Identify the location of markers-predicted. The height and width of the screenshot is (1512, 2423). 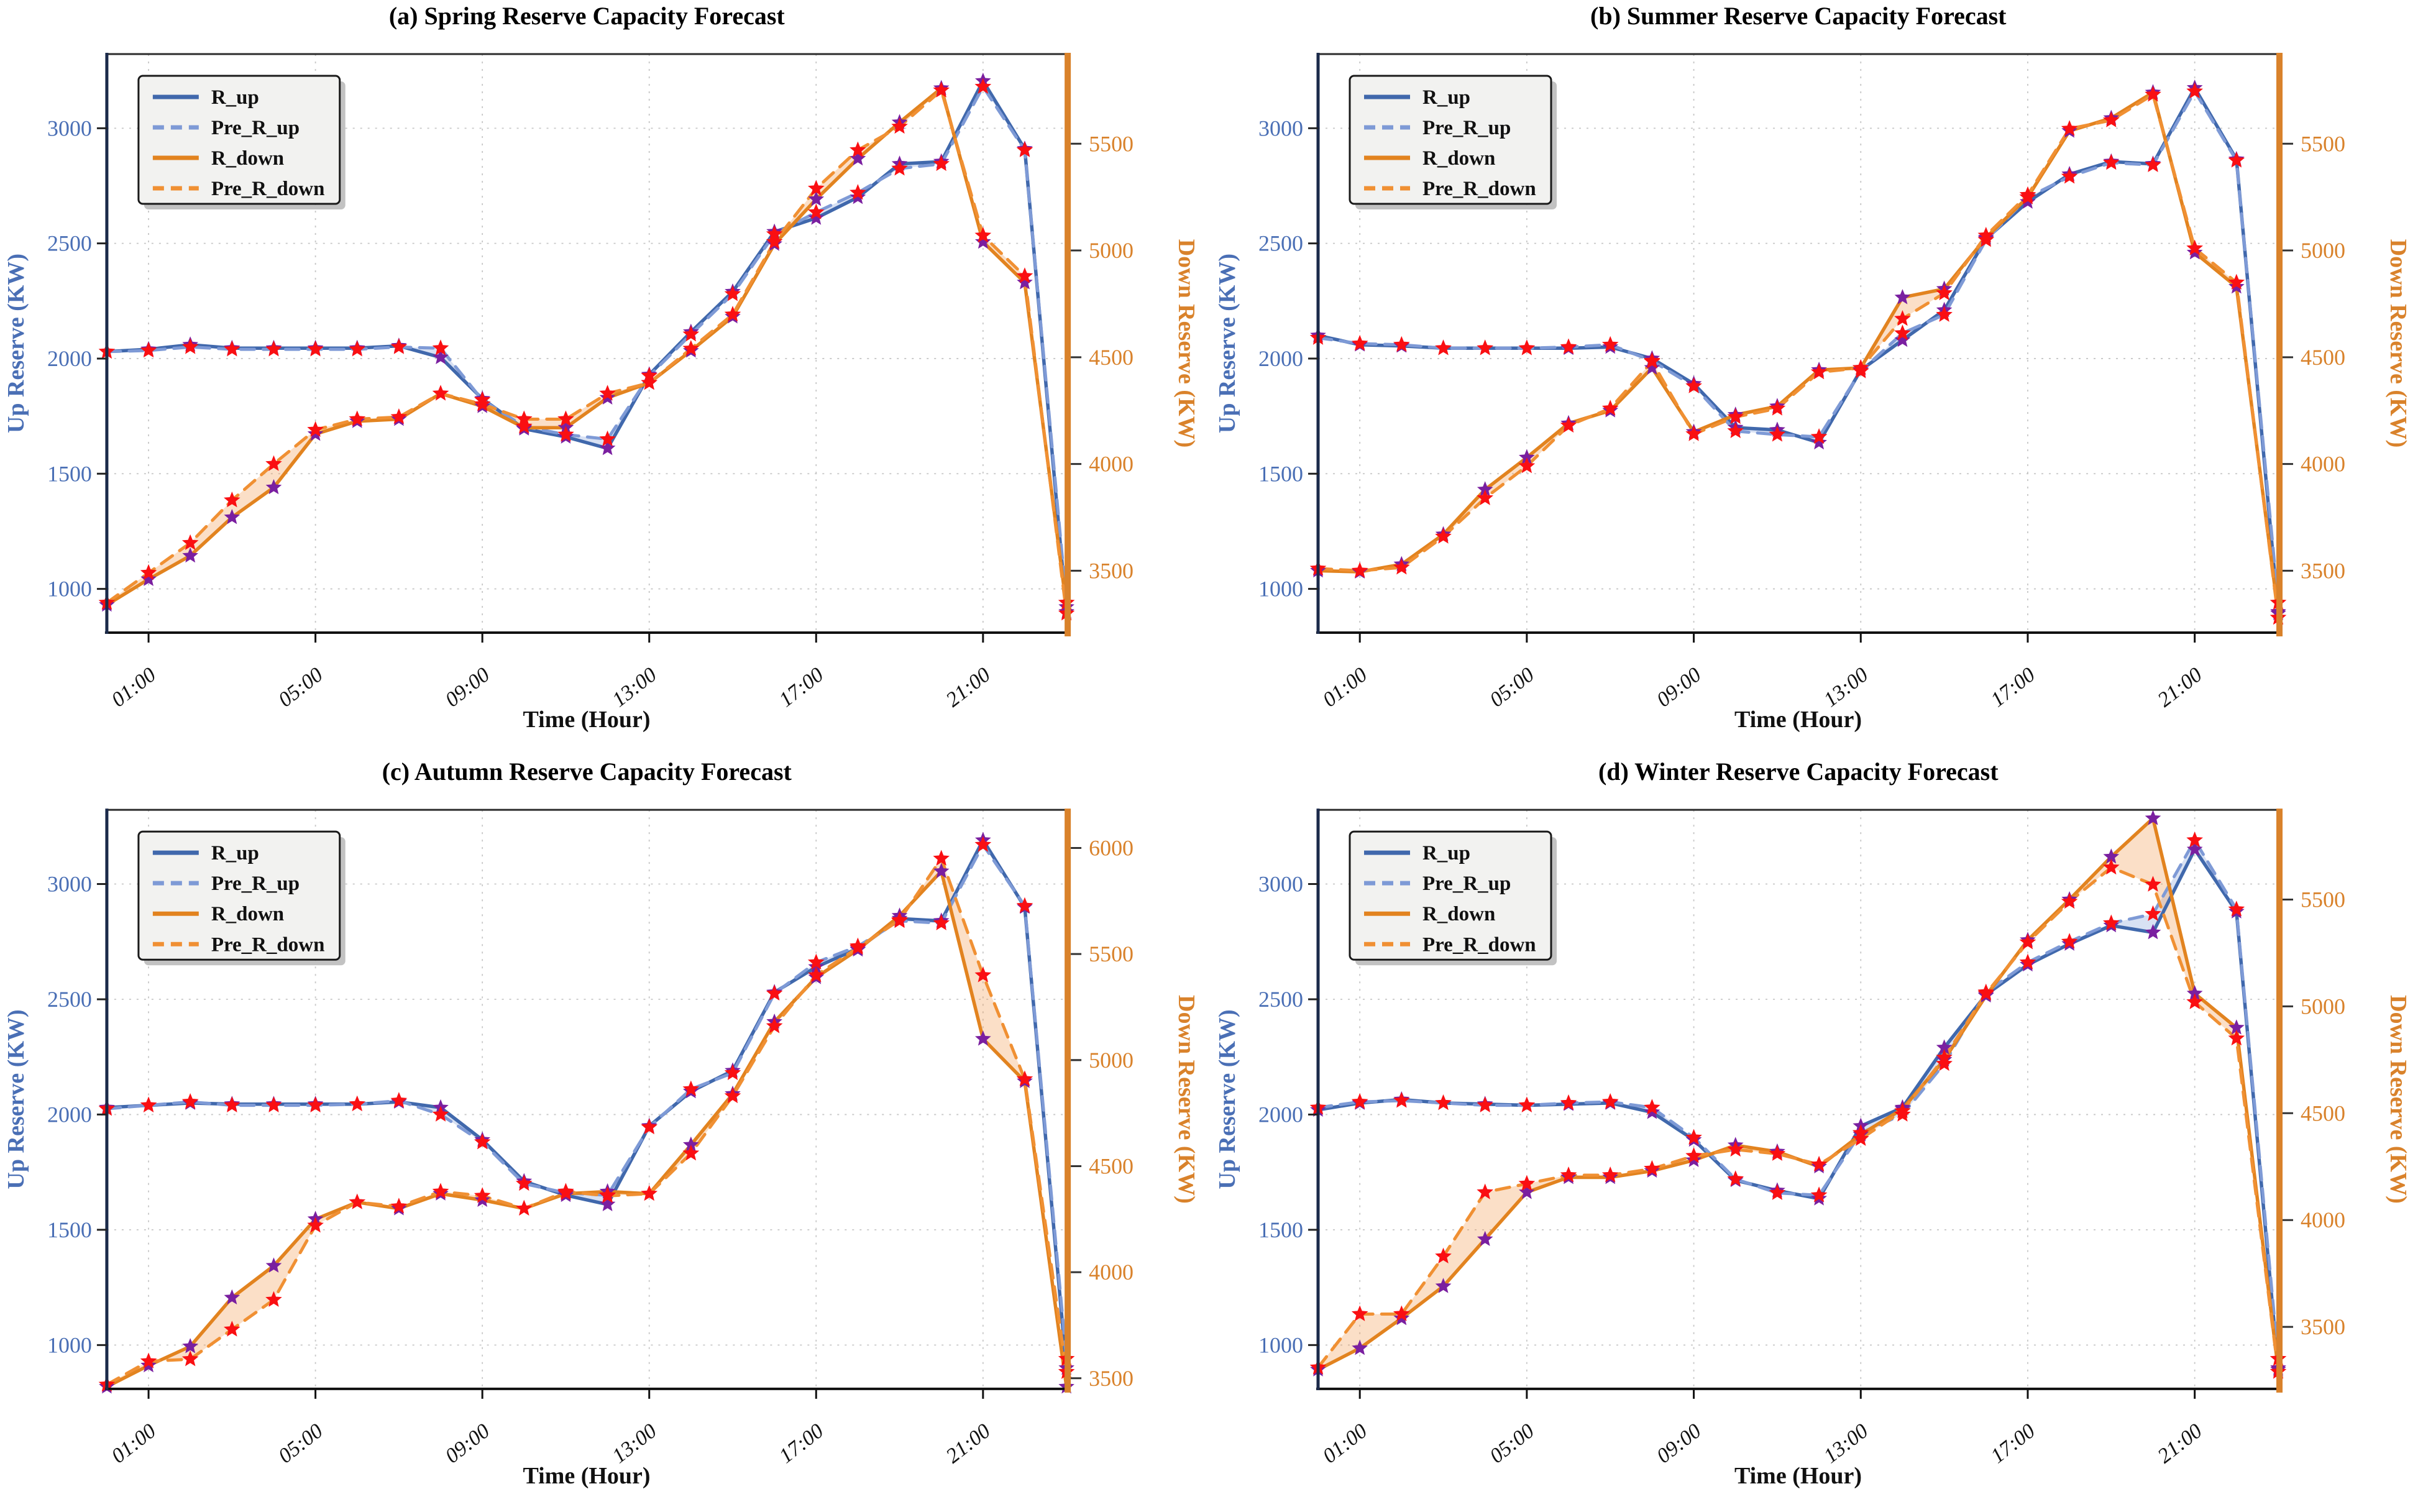
(1798, 354).